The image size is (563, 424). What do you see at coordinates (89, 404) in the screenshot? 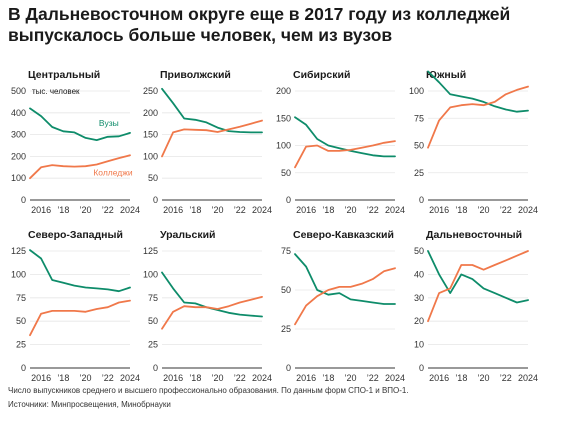
I see `footer-sources: Источники: Минпросвещения, Минобрнауки` at bounding box center [89, 404].